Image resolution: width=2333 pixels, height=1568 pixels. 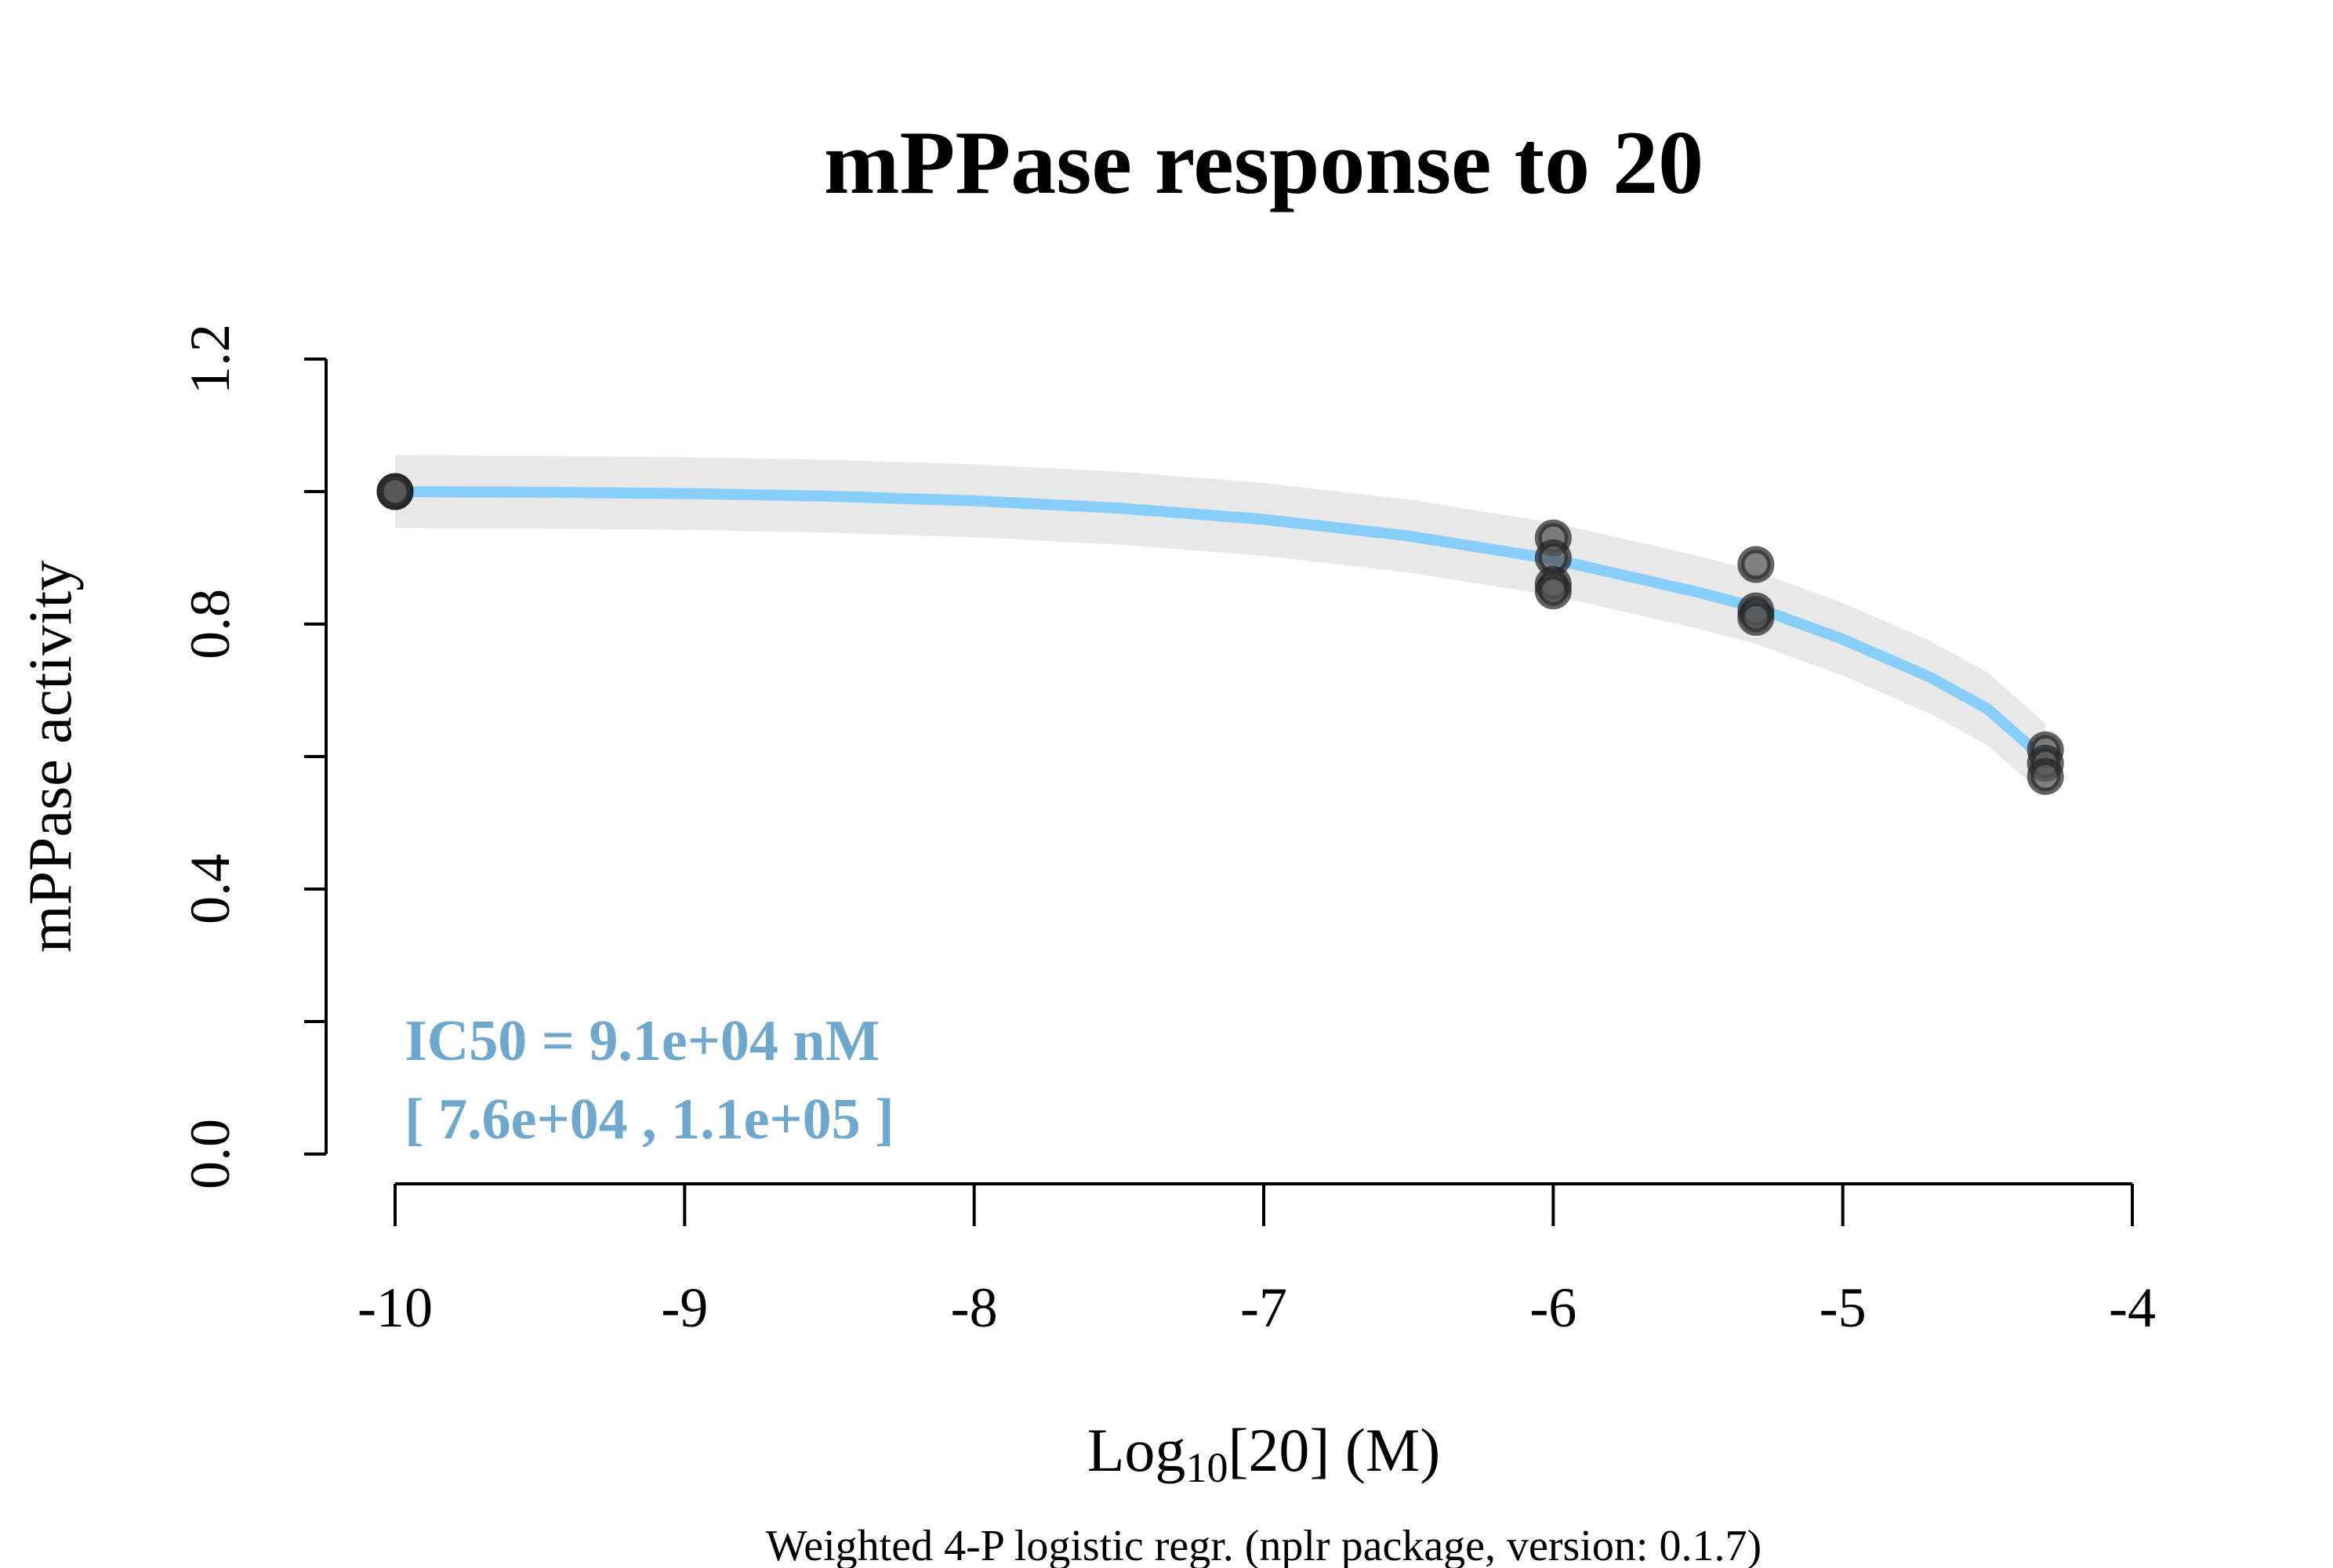 I want to click on fit-curve-line, so click(x=1221, y=626).